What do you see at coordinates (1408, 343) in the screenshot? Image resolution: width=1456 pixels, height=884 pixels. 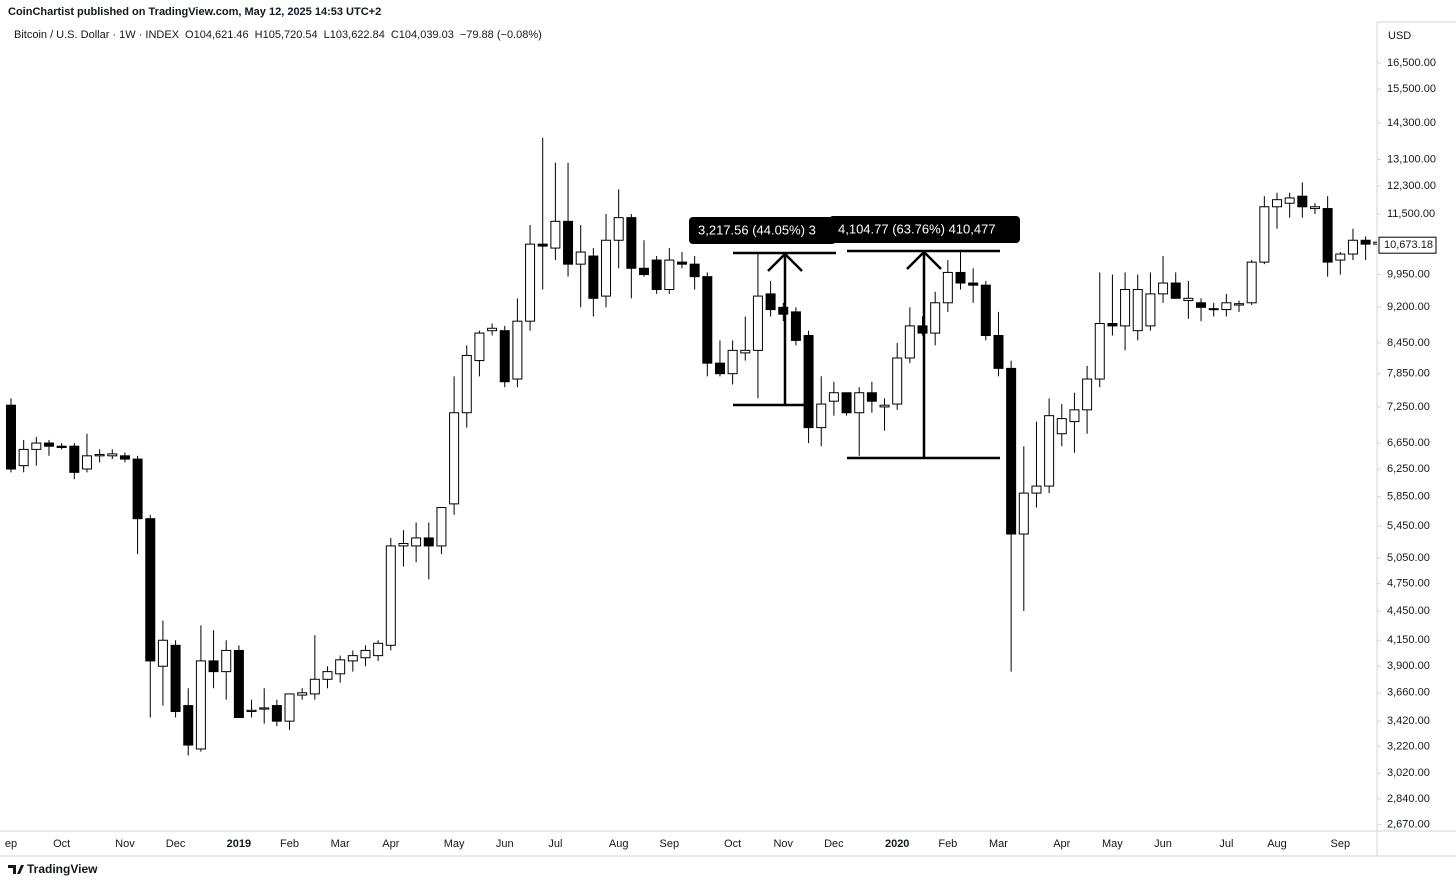 I see `y-tick-label: 8,450.00` at bounding box center [1408, 343].